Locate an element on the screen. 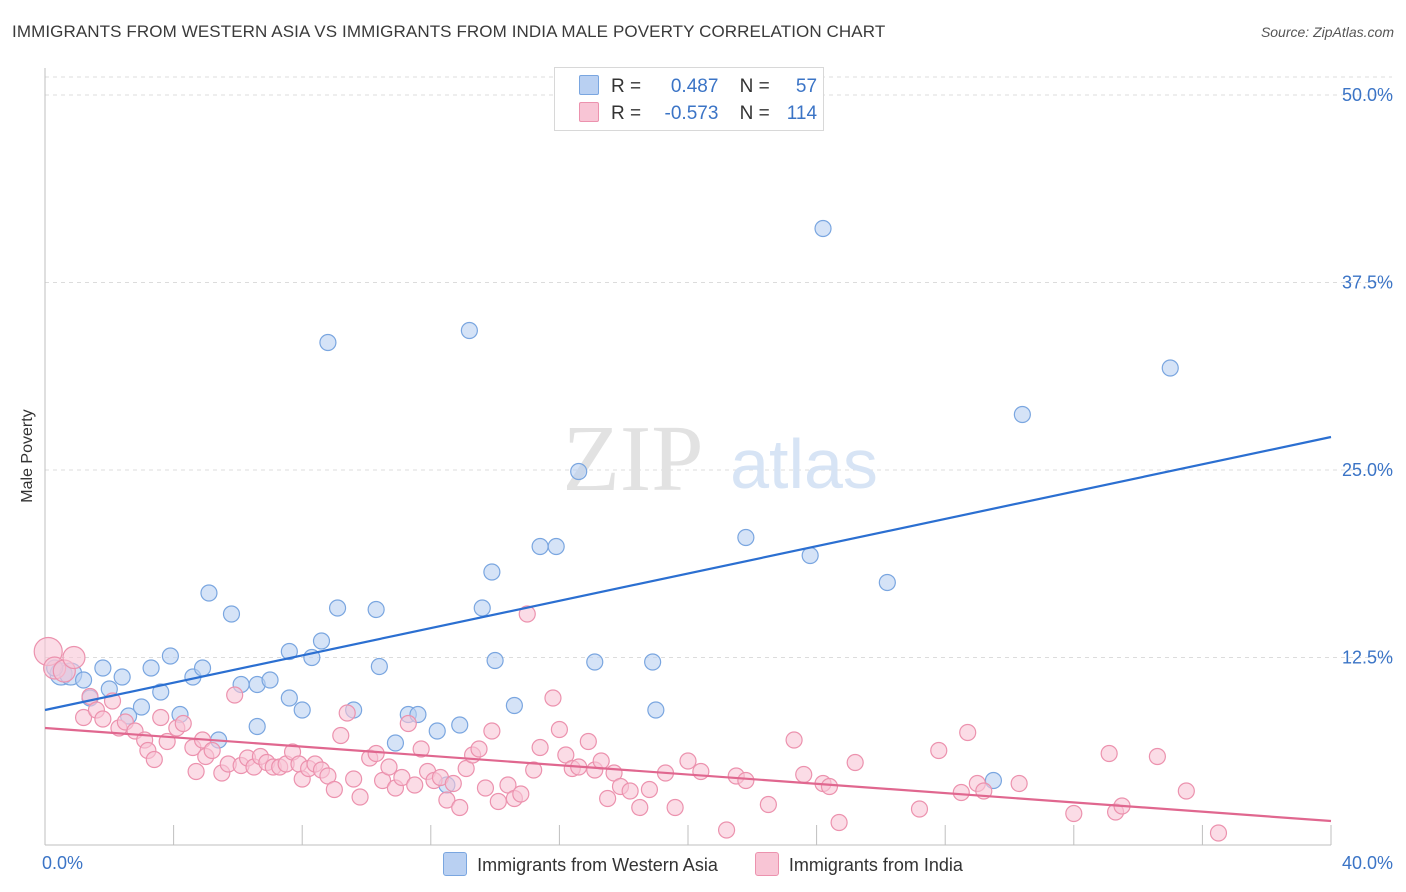 This screenshot has width=1406, height=892. correlation-legend: R = 0.487 N = 57 R = -0.573 N = 114 is located at coordinates (689, 99).